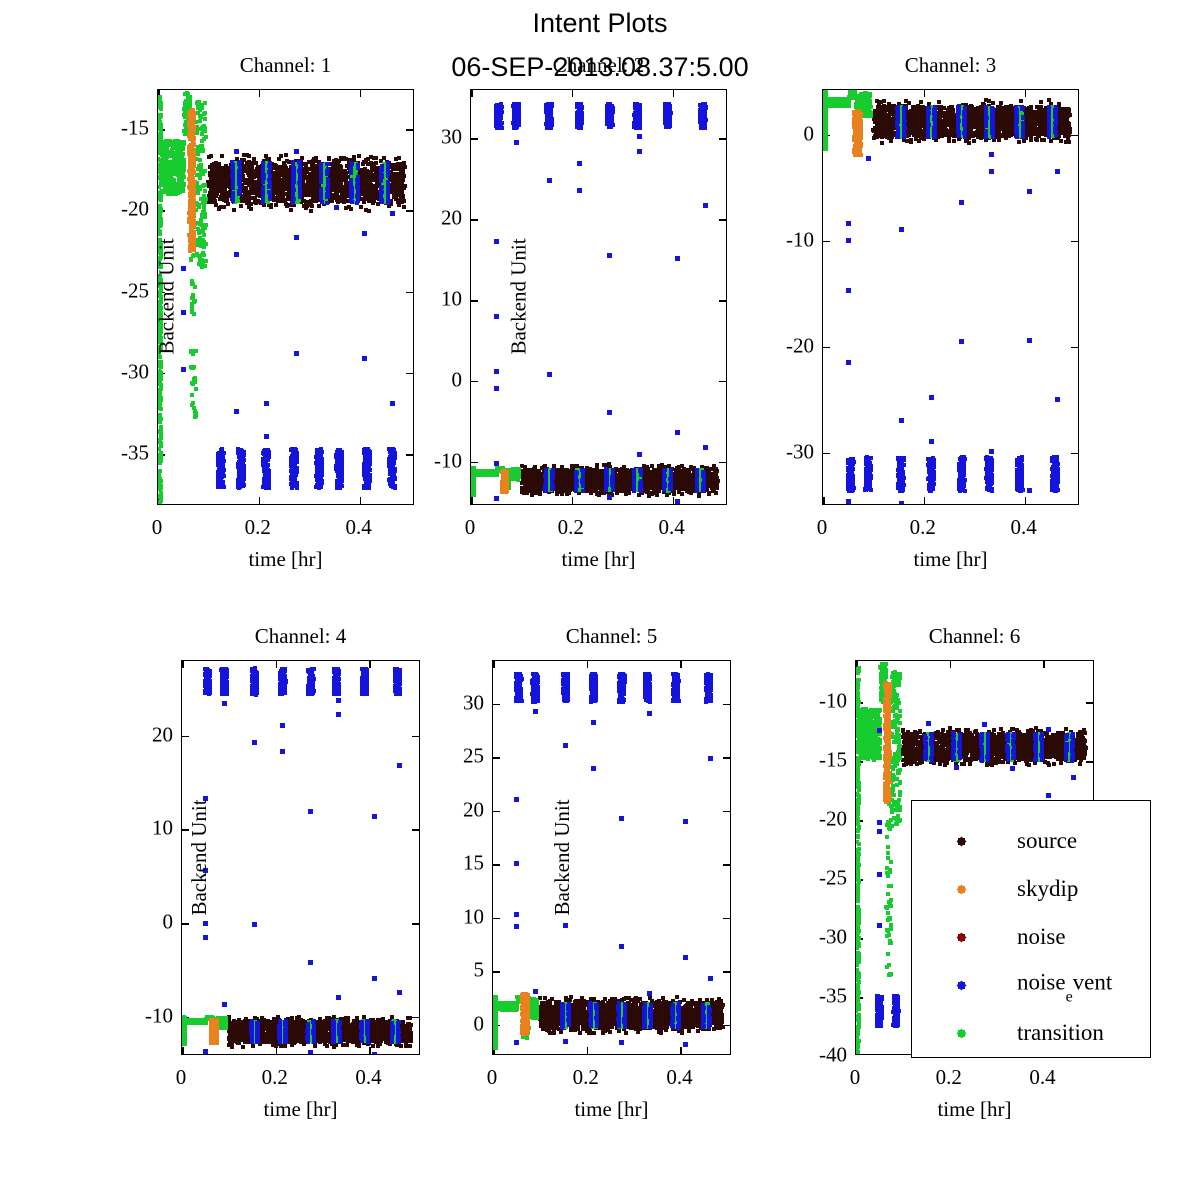  Describe the element at coordinates (600, 67) in the screenshot. I see `figure-date-subtitle: 06-SEP-2013.08.37:5.00` at that location.